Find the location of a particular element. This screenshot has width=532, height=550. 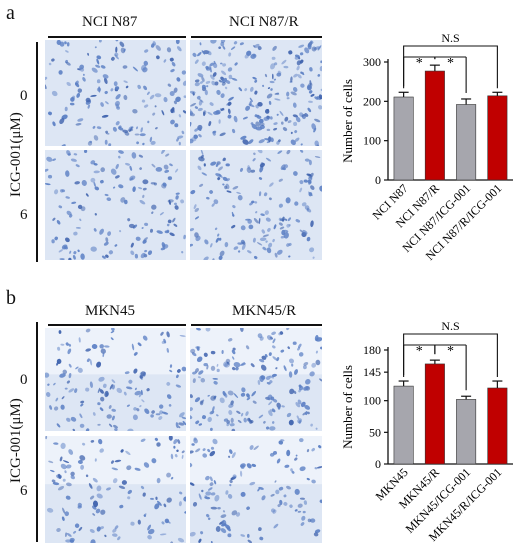

bar is located at coordinates (434, 414).